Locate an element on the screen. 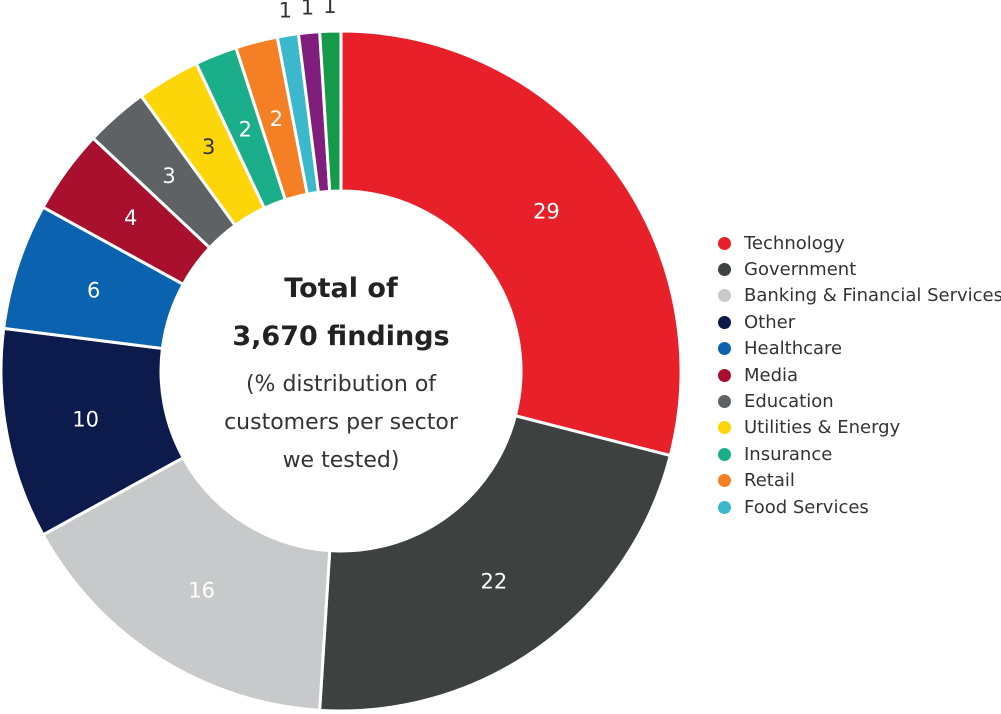 This screenshot has height=714, width=1001. legend-item: Banking & Financial Services is located at coordinates (859, 296).